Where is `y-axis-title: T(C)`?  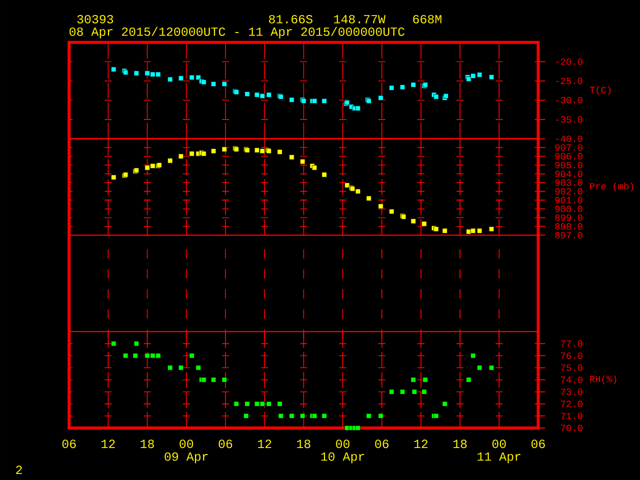 y-axis-title: T(C) is located at coordinates (600, 90).